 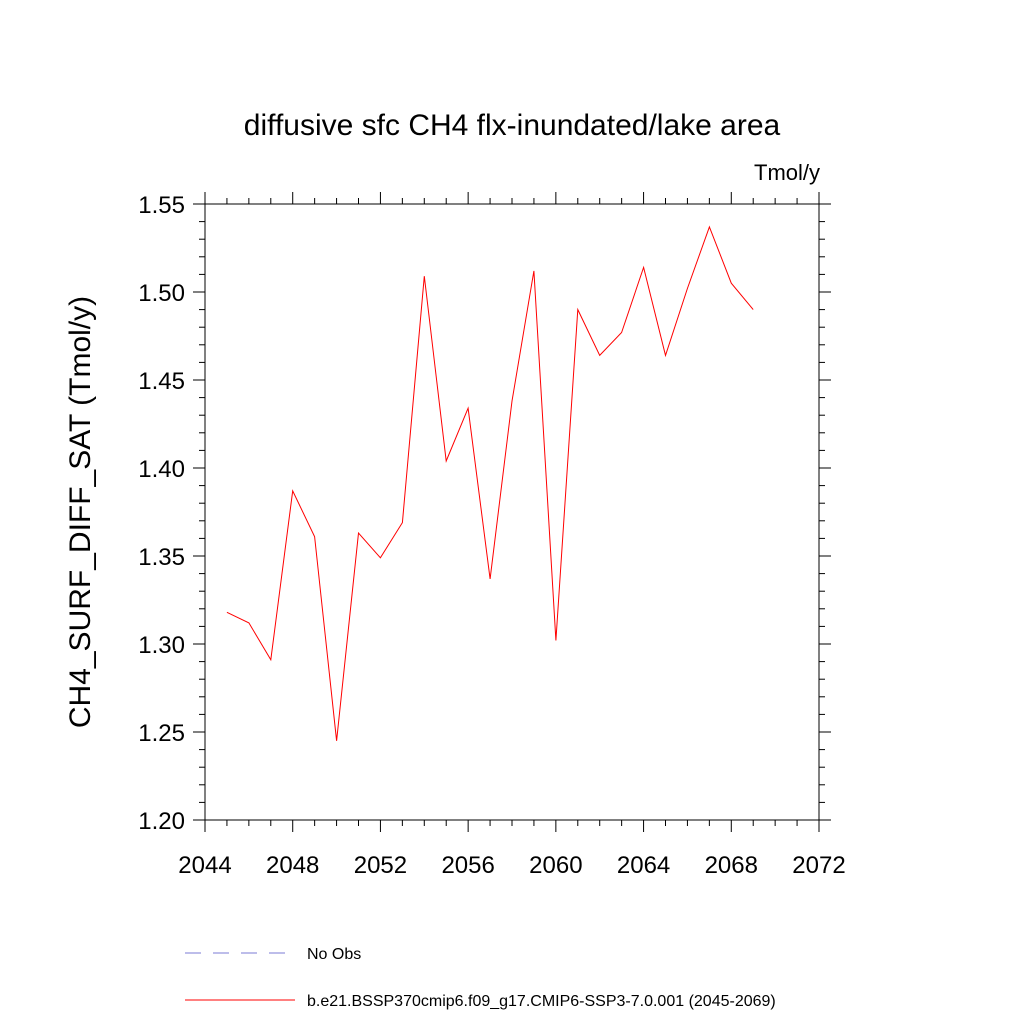 What do you see at coordinates (161, 205) in the screenshot?
I see `y-tick-label: 1.55` at bounding box center [161, 205].